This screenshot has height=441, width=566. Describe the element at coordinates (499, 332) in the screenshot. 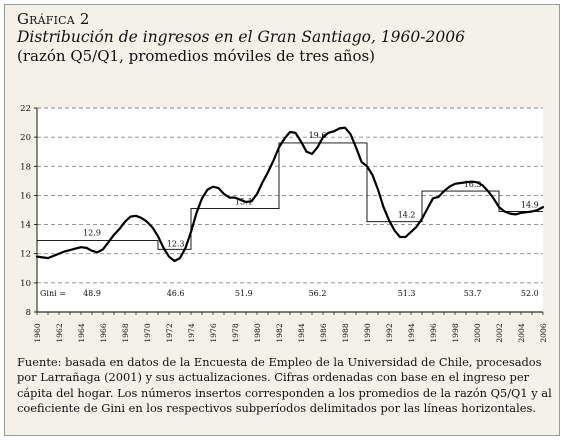

I see `x-tick-label: 2002` at that location.